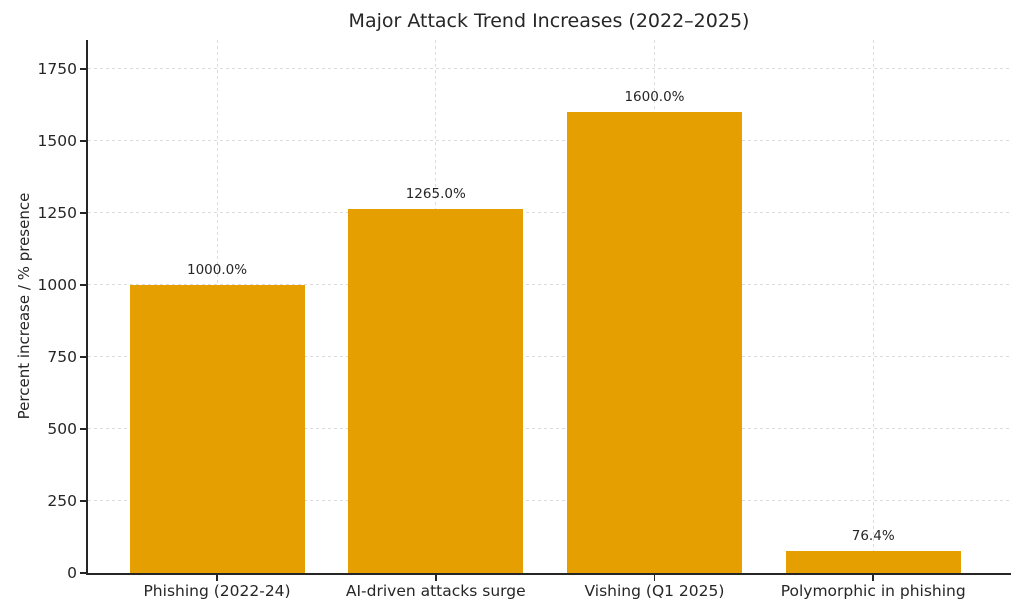 This screenshot has height=614, width=1024. What do you see at coordinates (57, 68) in the screenshot?
I see `y-tick-label: 1750` at bounding box center [57, 68].